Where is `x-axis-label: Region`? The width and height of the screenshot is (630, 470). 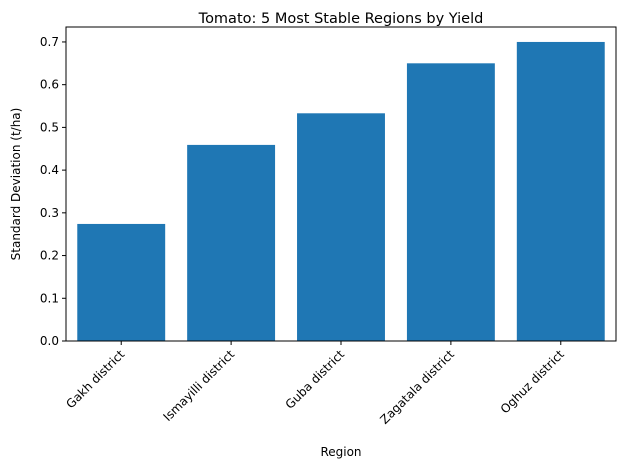 x-axis-label: Region is located at coordinates (340, 452).